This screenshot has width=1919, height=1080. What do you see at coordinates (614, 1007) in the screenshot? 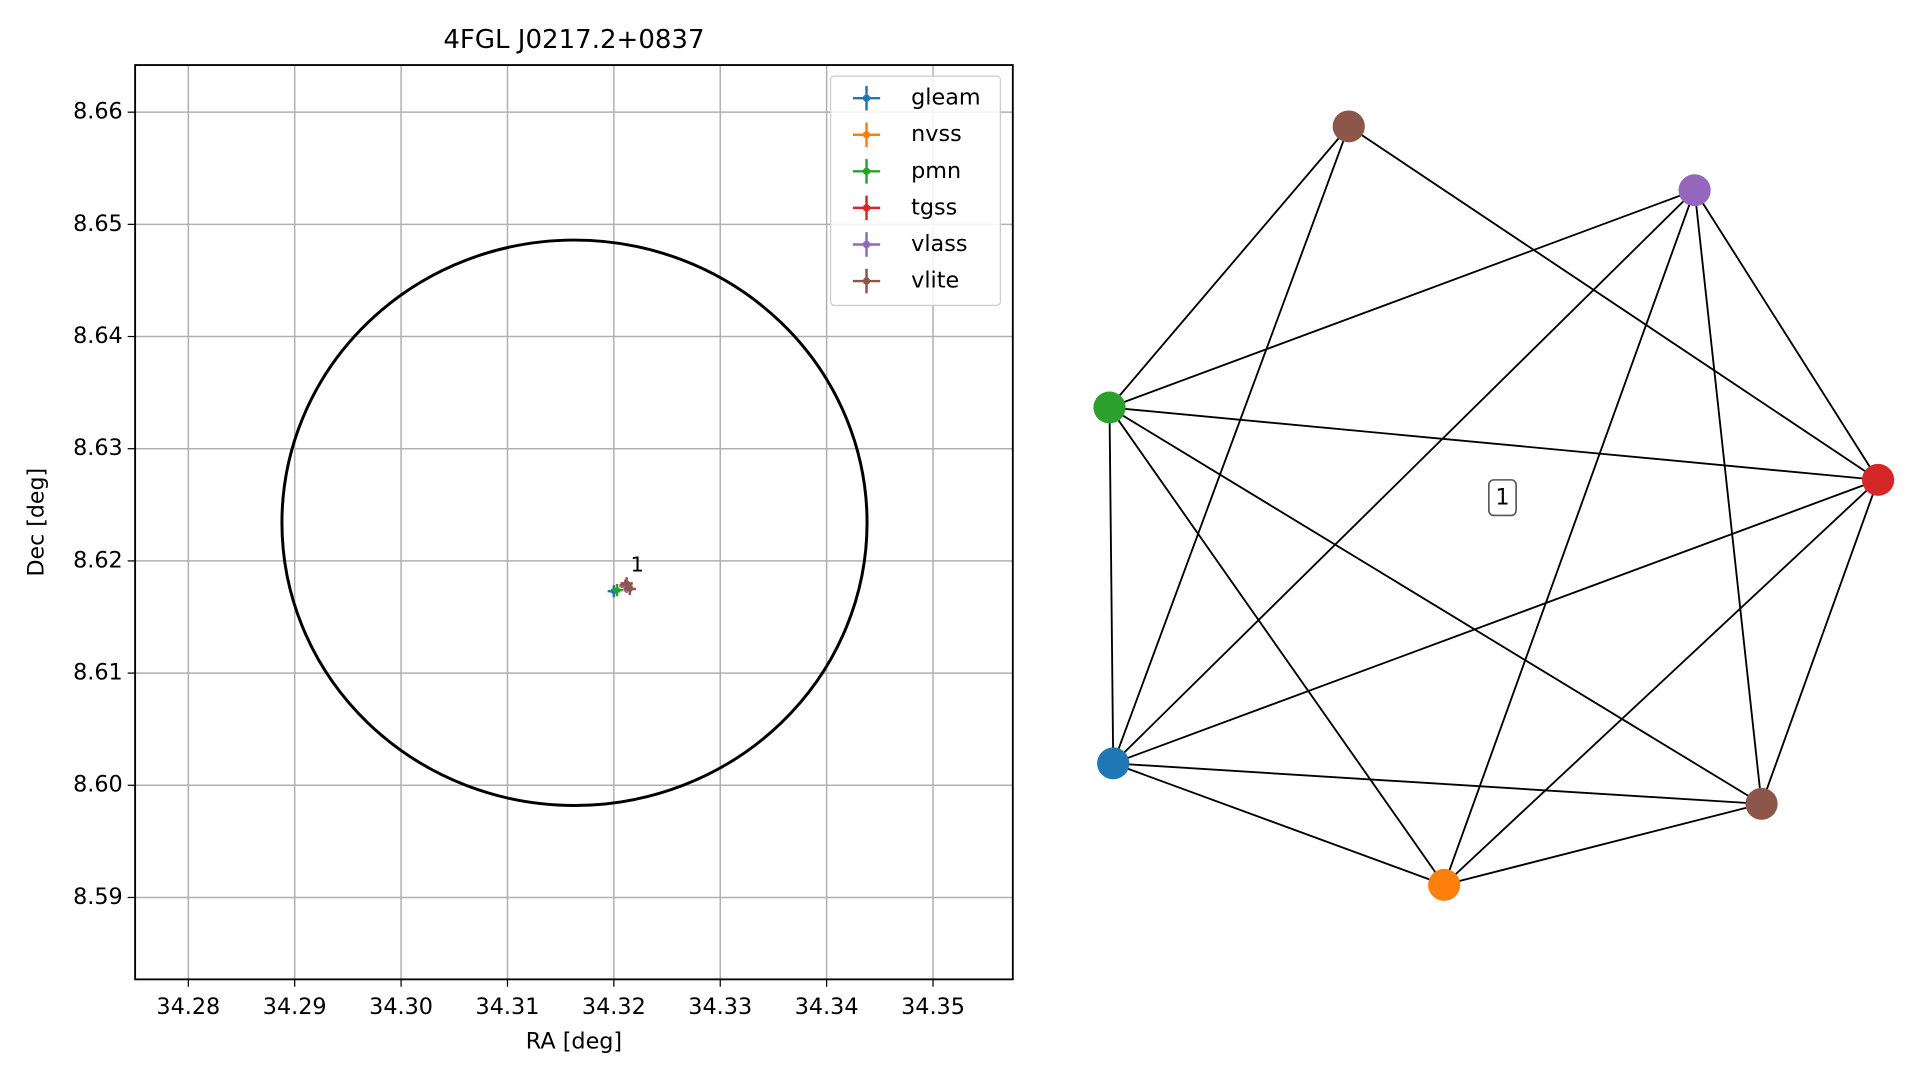
I see `x-tick-label: 34.32` at bounding box center [614, 1007].